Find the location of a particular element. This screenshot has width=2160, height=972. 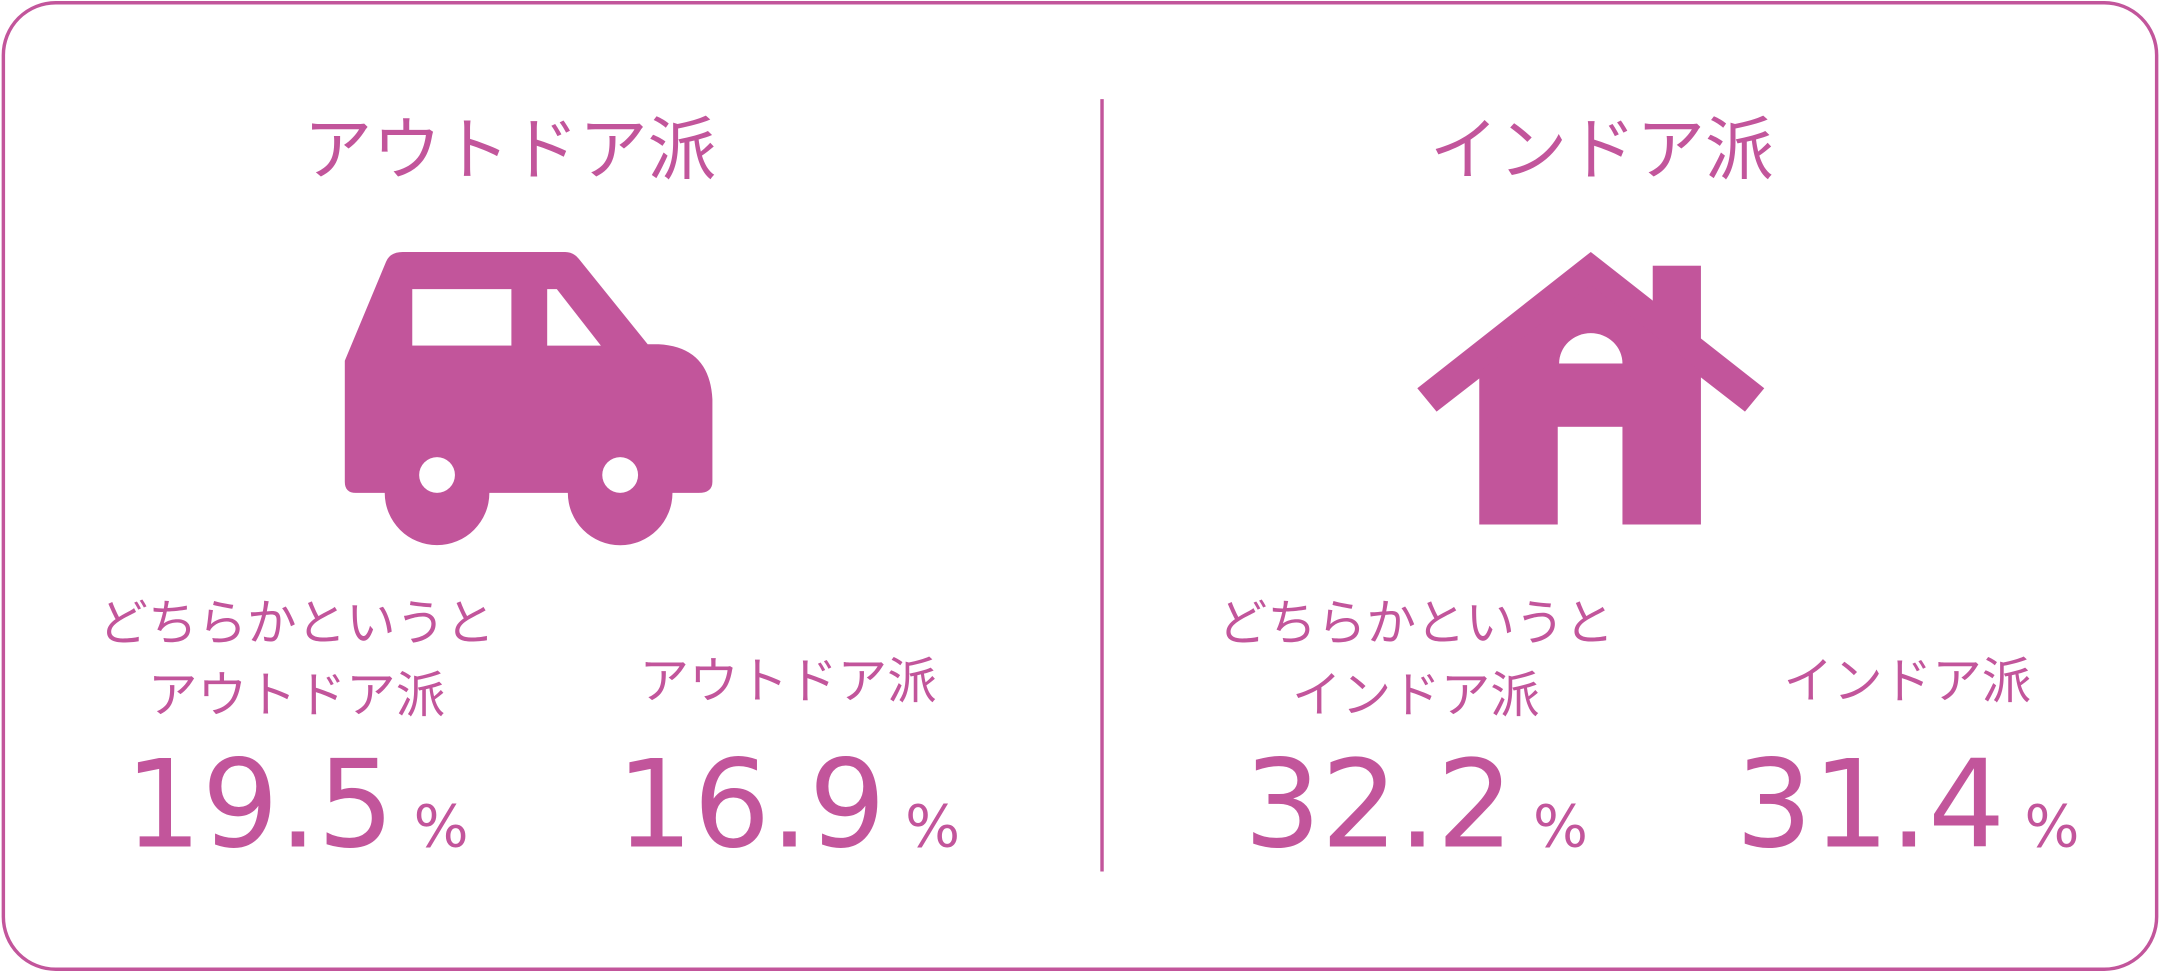

stat-value: 19.5 is located at coordinates (260, 805).